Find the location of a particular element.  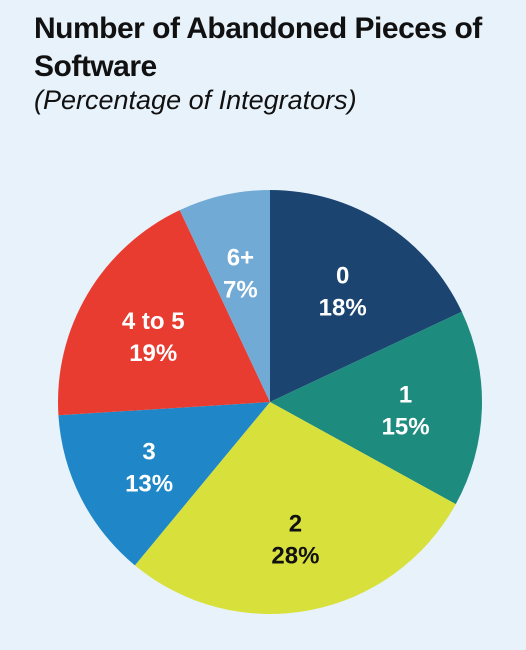

slice-category-label: 2 is located at coordinates (295, 523).